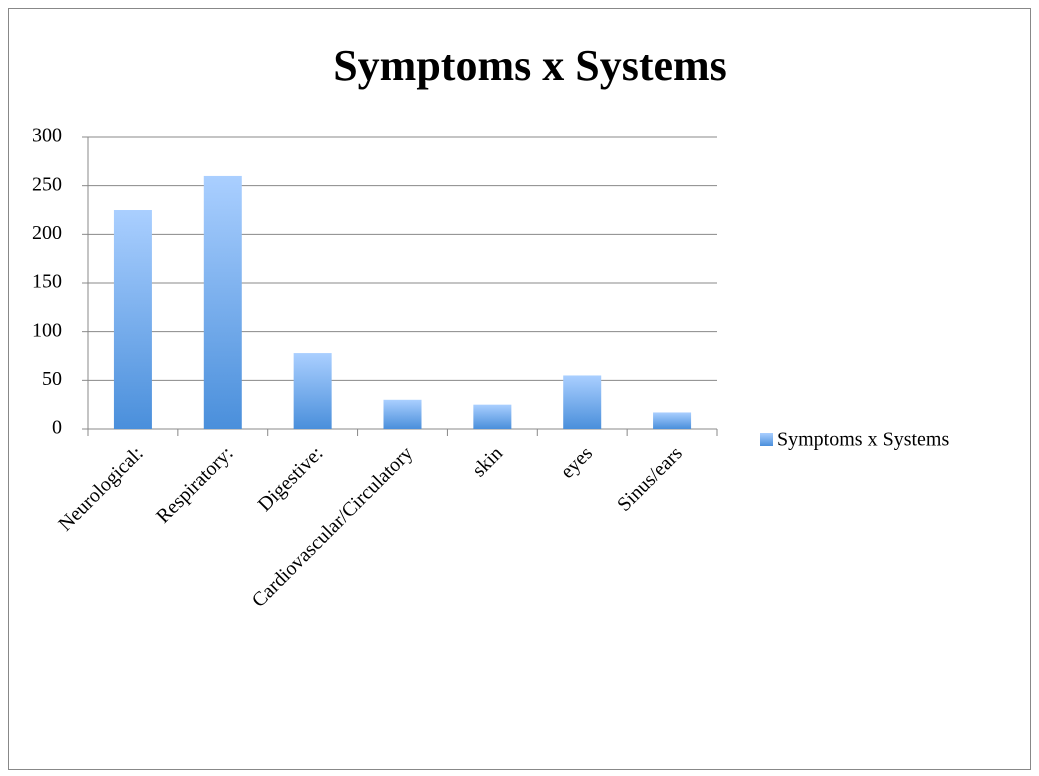  What do you see at coordinates (52, 379) in the screenshot?
I see `y-tick-label: 50` at bounding box center [52, 379].